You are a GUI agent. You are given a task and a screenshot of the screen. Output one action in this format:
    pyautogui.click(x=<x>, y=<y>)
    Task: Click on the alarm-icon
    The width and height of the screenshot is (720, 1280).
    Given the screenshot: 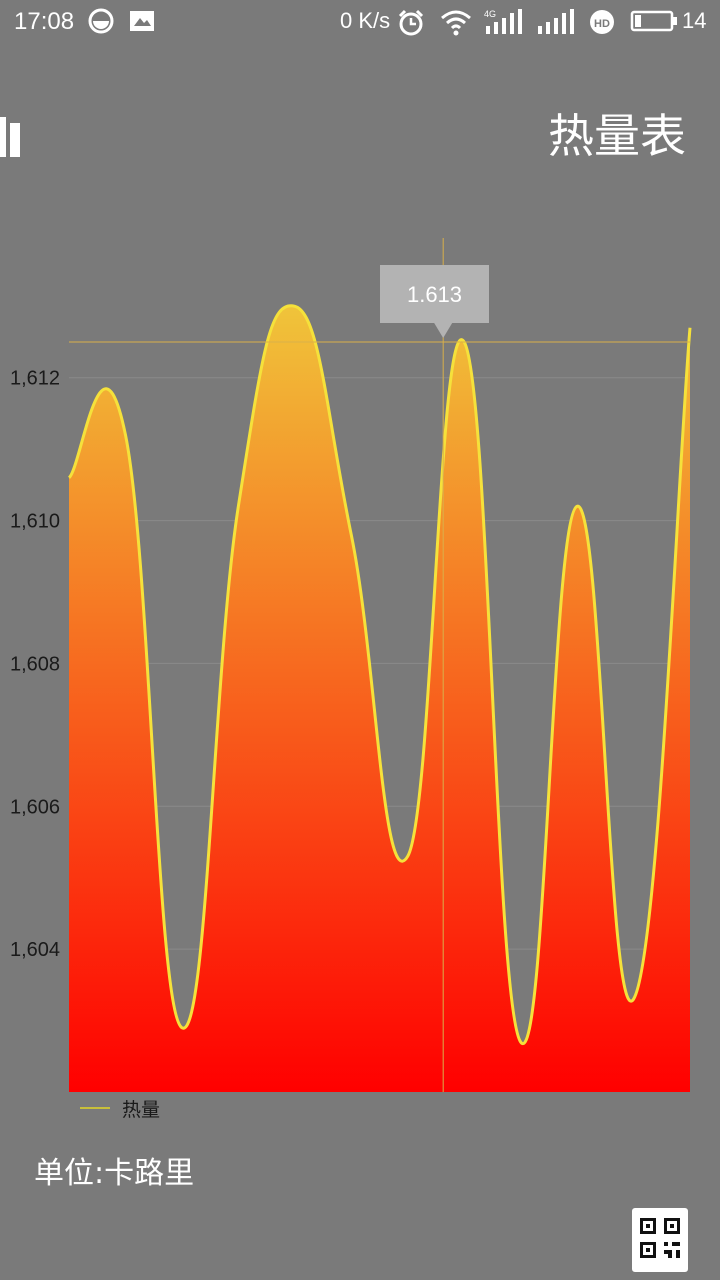 What is the action you would take?
    pyautogui.click(x=411, y=22)
    